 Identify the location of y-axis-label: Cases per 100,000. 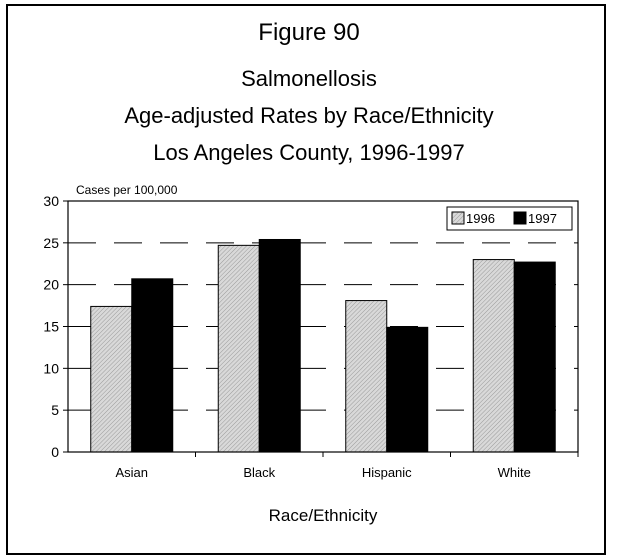
(127, 190).